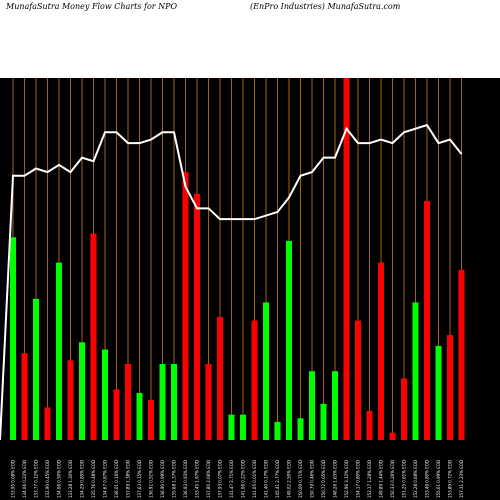 Image resolution: width=500 pixels, height=500 pixels. I want to click on x-tick-label: 134.29 0.85% EOD, so click(82, 479).